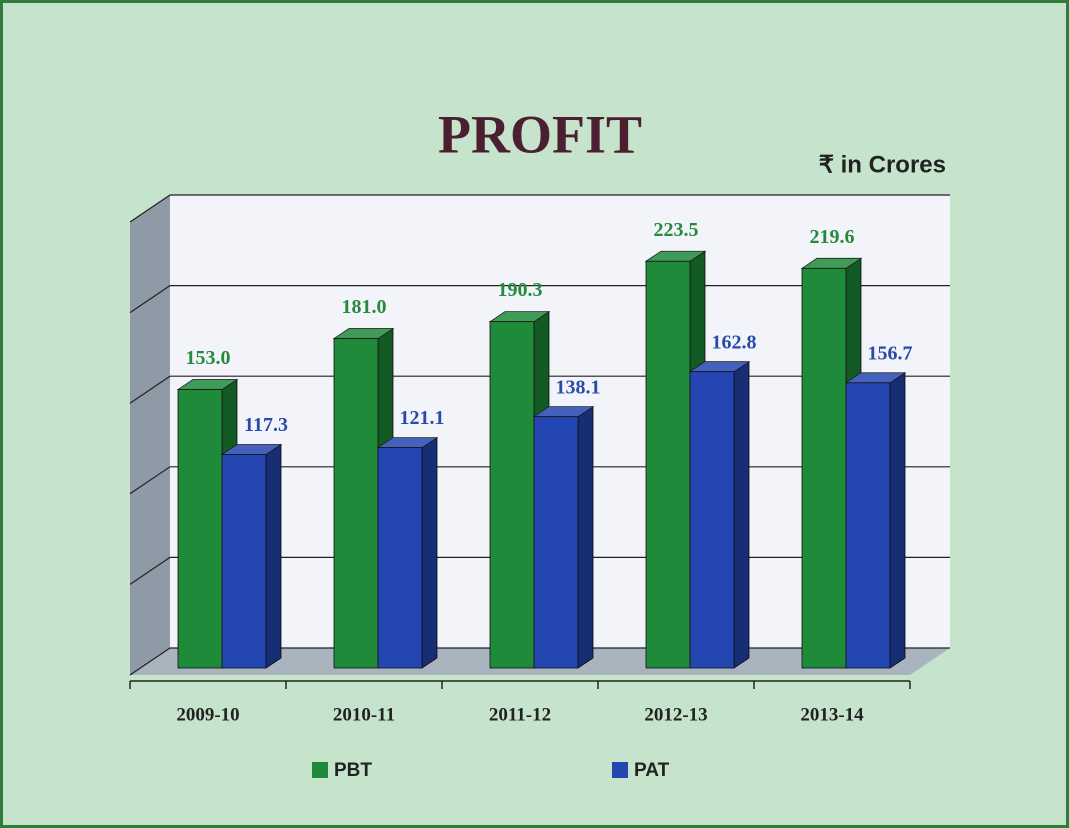 The height and width of the screenshot is (828, 1069). What do you see at coordinates (675, 714) in the screenshot?
I see `x-tick-label: 2012-13` at bounding box center [675, 714].